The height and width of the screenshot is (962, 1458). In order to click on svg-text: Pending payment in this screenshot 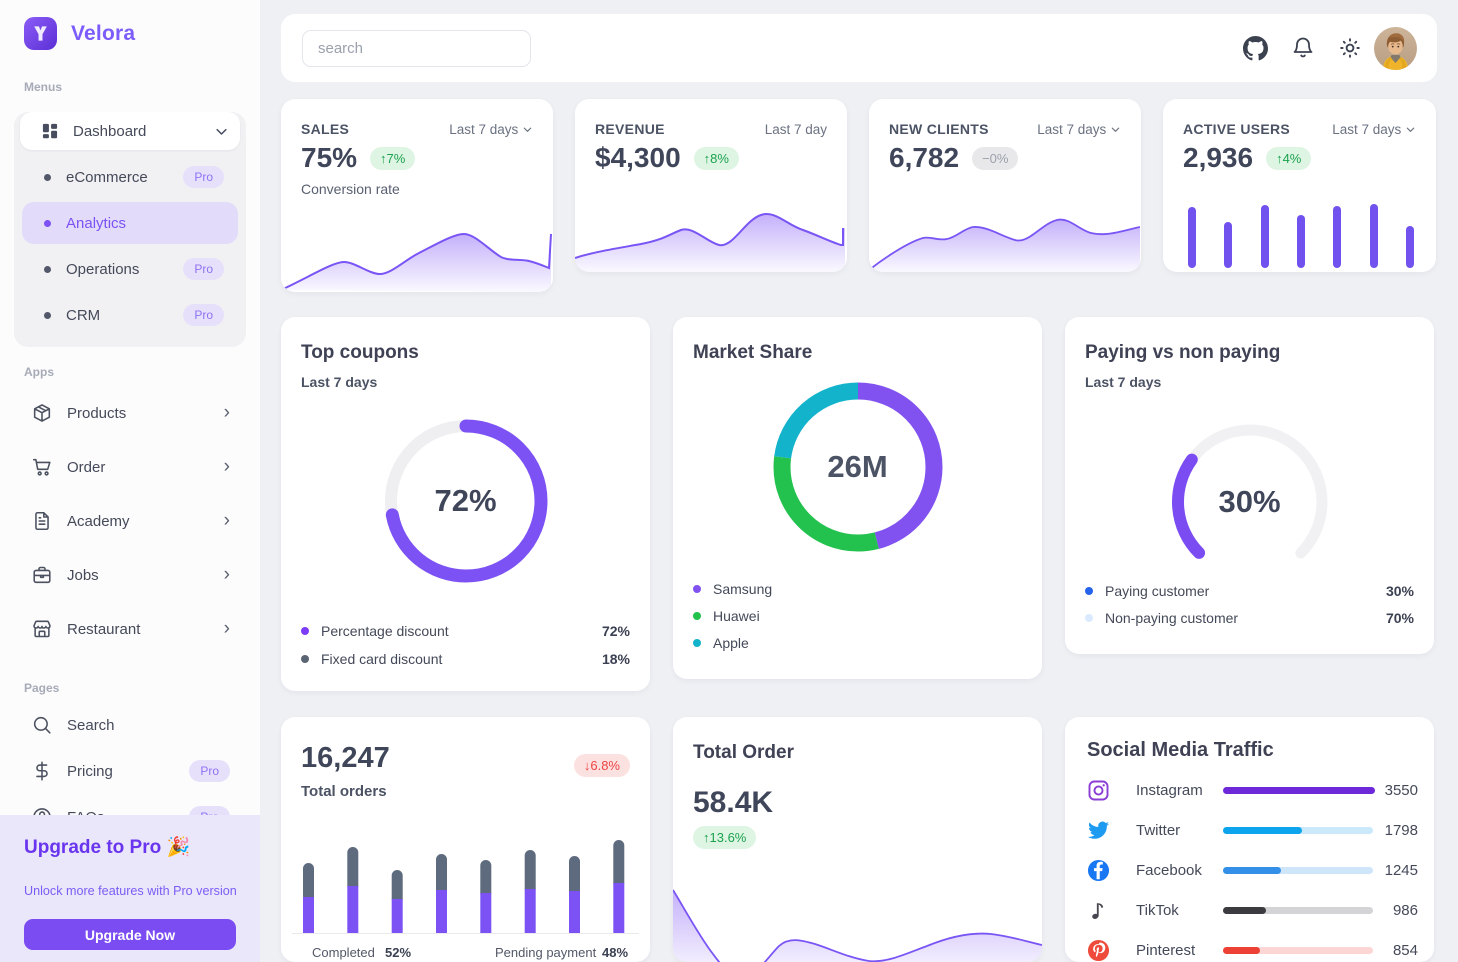, I will do `click(546, 952)`.